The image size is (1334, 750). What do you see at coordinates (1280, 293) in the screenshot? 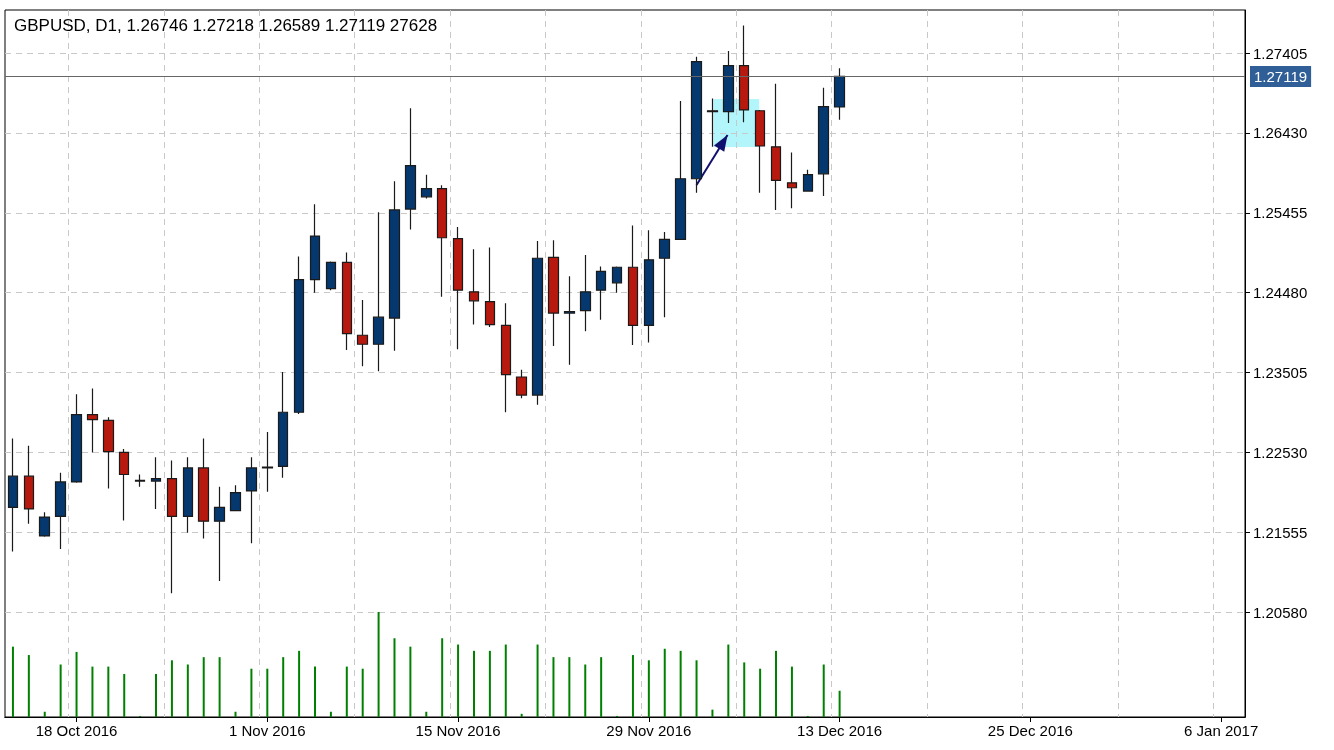
I see `y-tick-label: 1.24480` at bounding box center [1280, 293].